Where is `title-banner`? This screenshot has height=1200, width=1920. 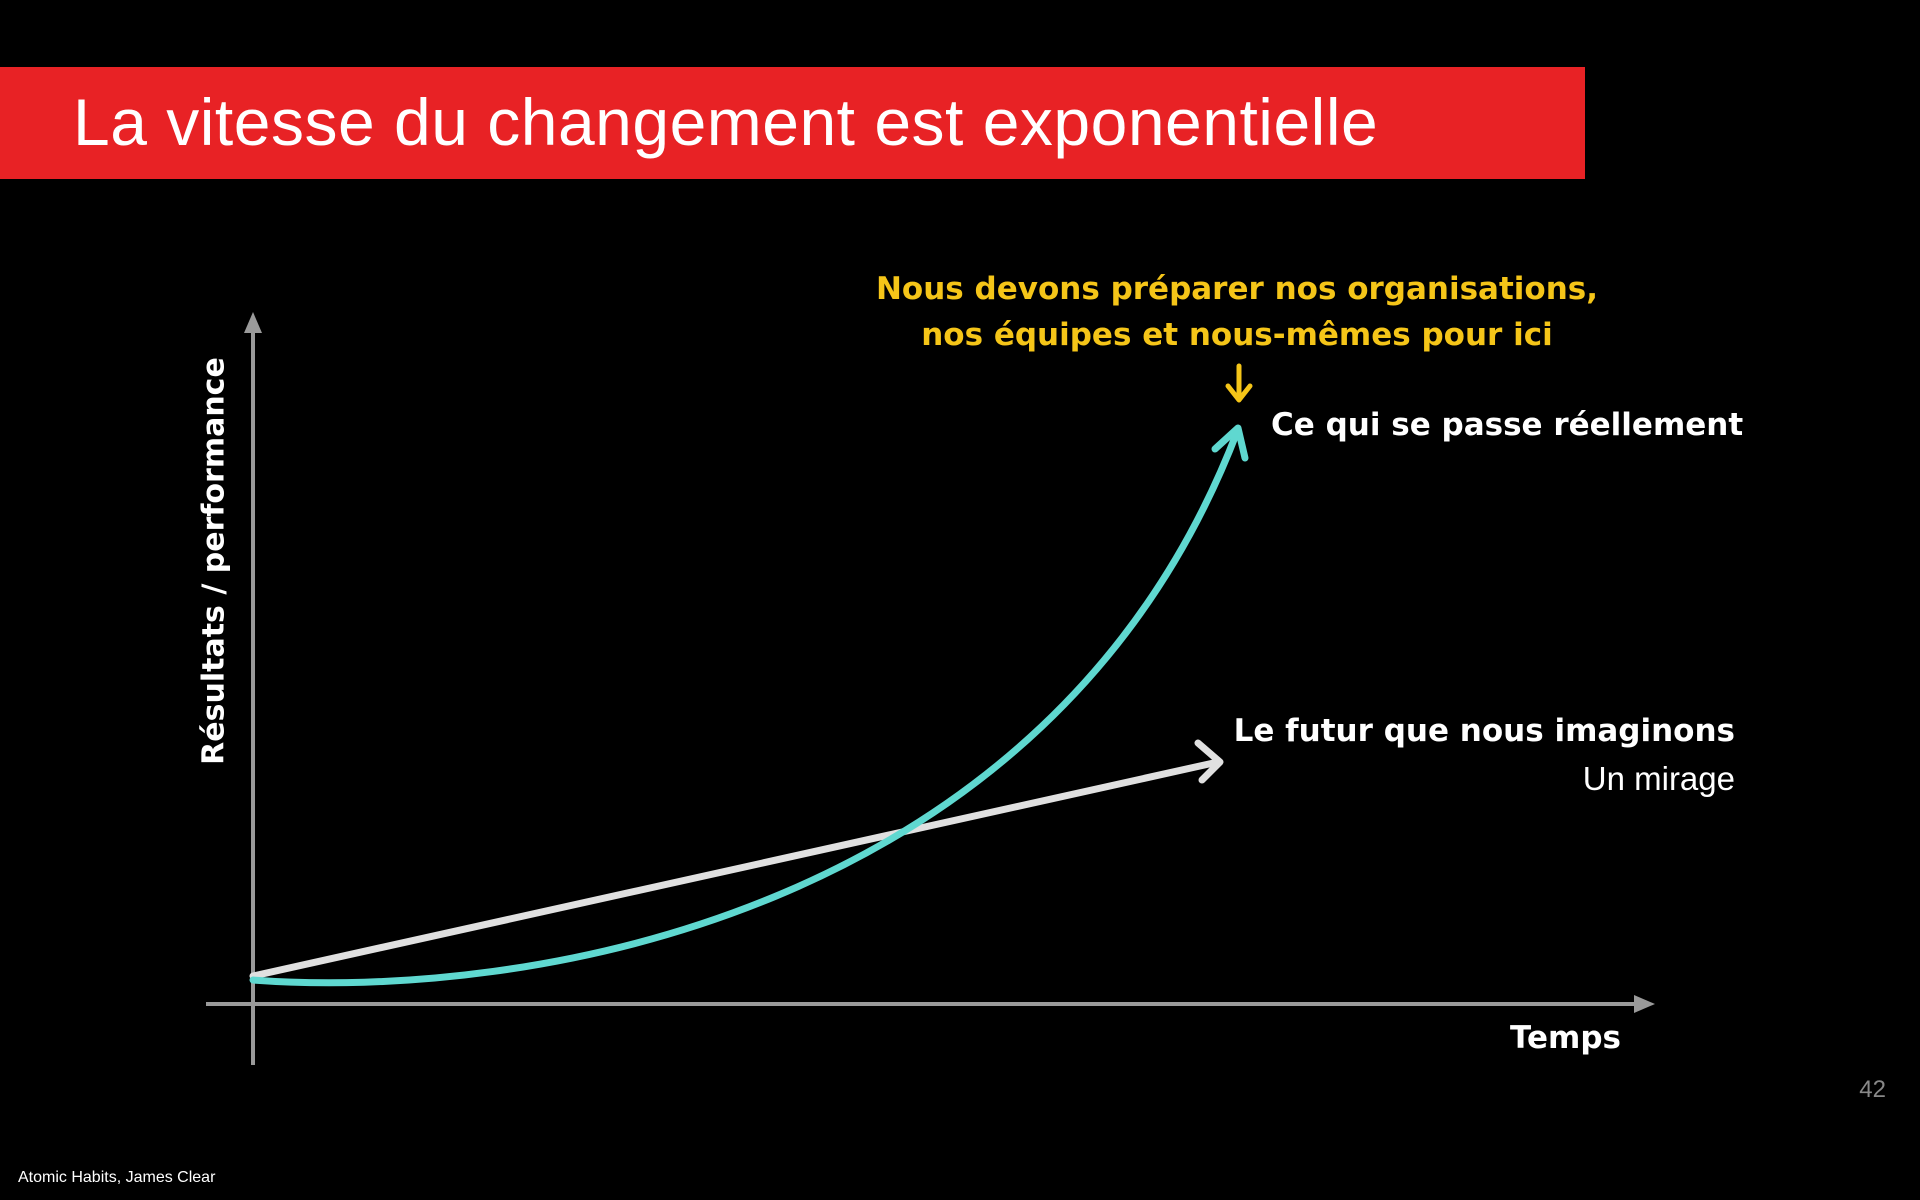
title-banner is located at coordinates (792, 123).